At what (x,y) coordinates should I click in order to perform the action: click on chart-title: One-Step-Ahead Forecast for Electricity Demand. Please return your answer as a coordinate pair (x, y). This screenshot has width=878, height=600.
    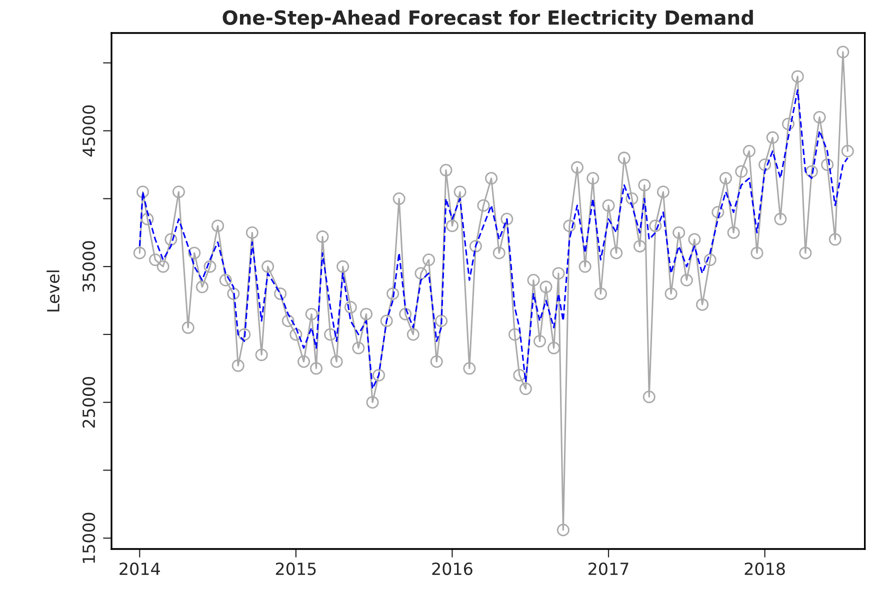
    Looking at the image, I should click on (487, 19).